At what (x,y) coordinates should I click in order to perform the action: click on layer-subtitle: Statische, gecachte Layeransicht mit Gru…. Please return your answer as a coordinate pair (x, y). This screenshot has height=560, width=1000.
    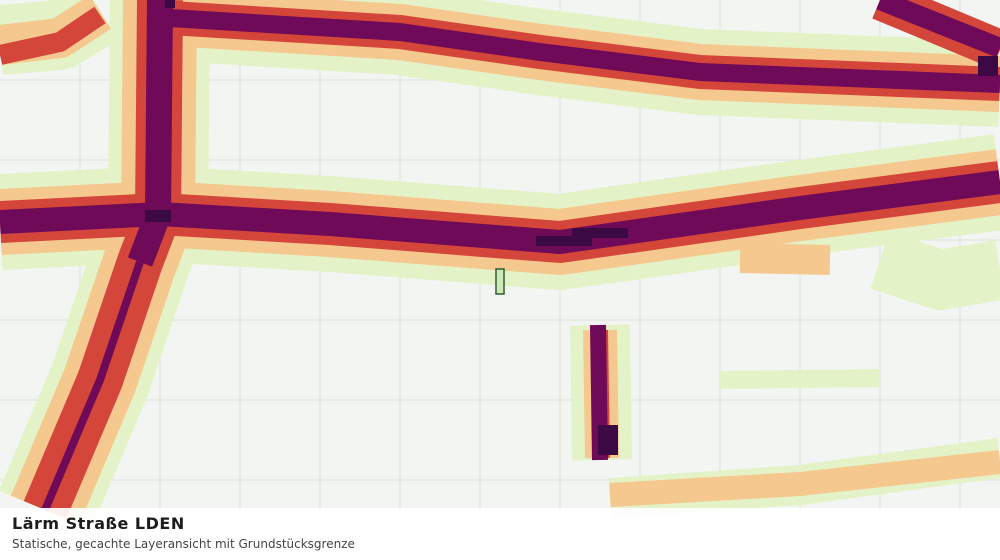
    Looking at the image, I should click on (183, 544).